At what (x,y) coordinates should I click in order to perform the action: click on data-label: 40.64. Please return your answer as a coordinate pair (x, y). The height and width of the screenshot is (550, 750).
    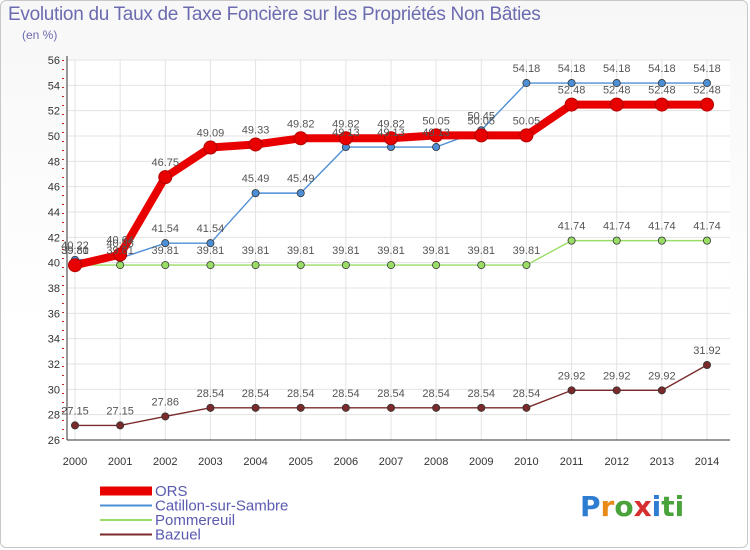
    Looking at the image, I should click on (120, 241).